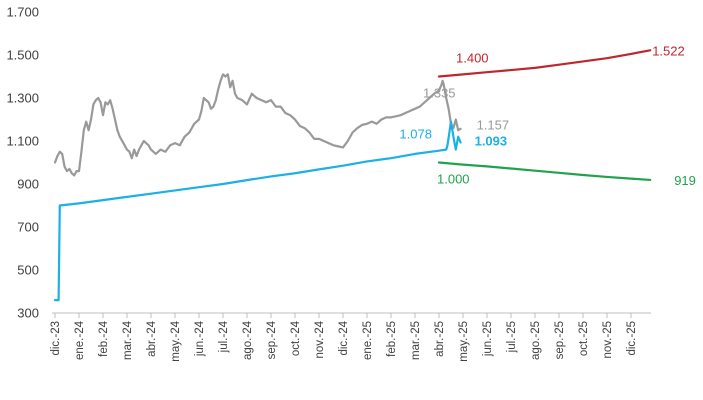  Describe the element at coordinates (632, 338) in the screenshot. I see `x-tick-label: dic.-25` at that location.